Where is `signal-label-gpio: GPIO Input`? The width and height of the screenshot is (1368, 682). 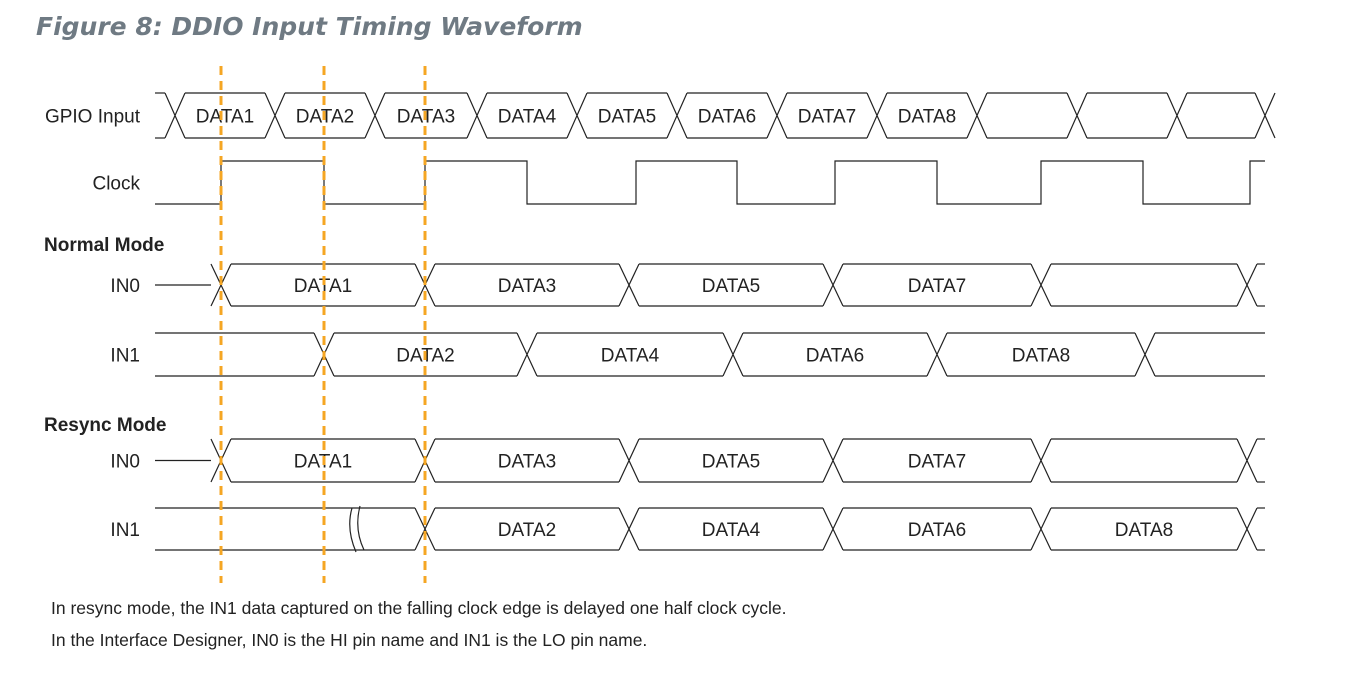
signal-label-gpio: GPIO Input is located at coordinates (93, 117).